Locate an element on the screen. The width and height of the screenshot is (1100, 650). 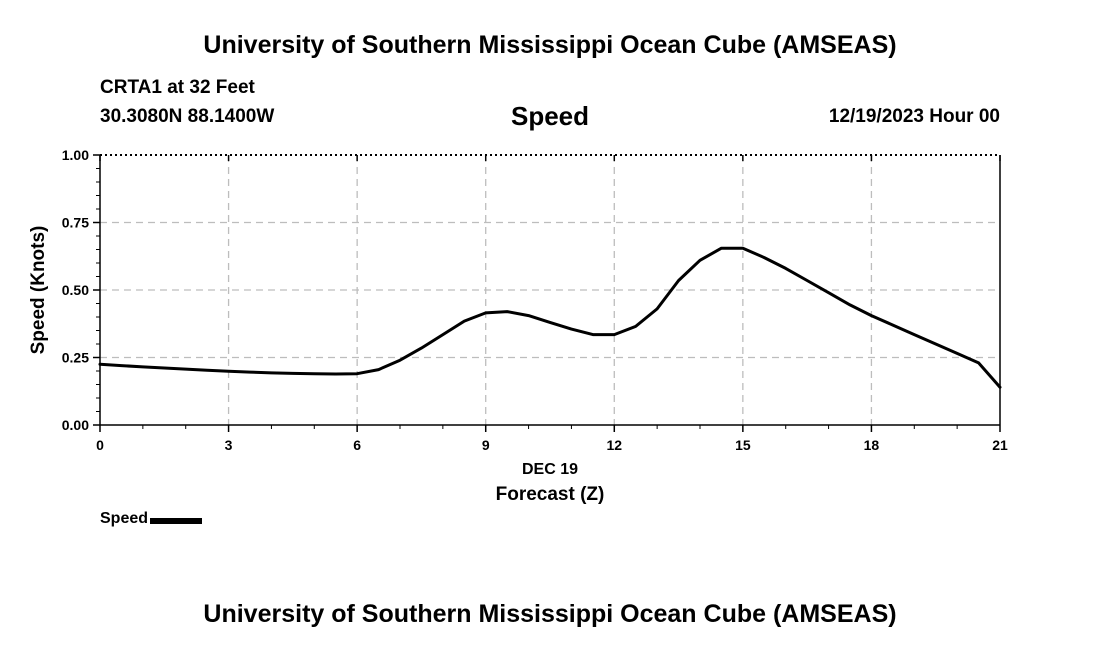
legend-line-swatch is located at coordinates (176, 520).